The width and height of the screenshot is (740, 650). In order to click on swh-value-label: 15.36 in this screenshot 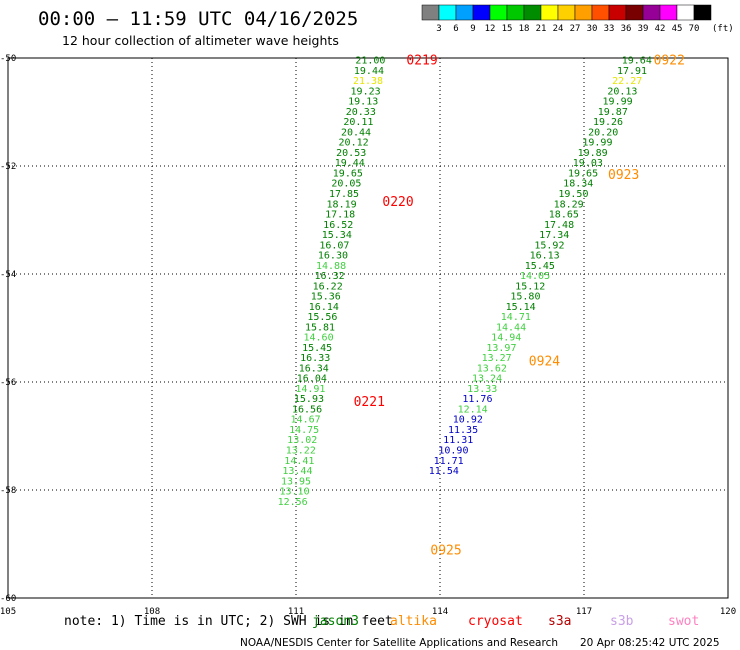, I will do `click(326, 297)`.